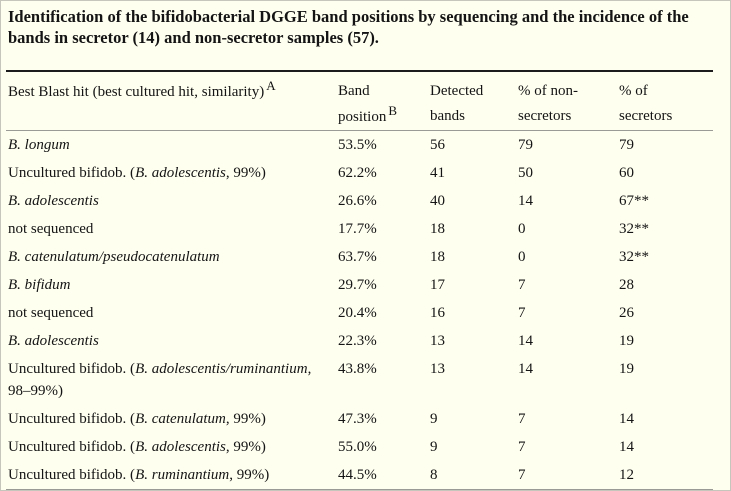 This screenshot has height=491, width=731. Describe the element at coordinates (634, 201) in the screenshot. I see `pct-secretors-cell: 67**` at that location.